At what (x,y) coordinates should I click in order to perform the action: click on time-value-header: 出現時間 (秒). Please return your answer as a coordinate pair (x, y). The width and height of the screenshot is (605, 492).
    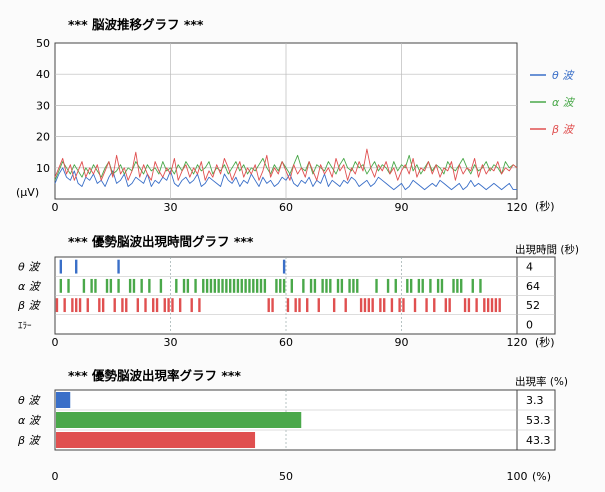
    Looking at the image, I should click on (547, 249).